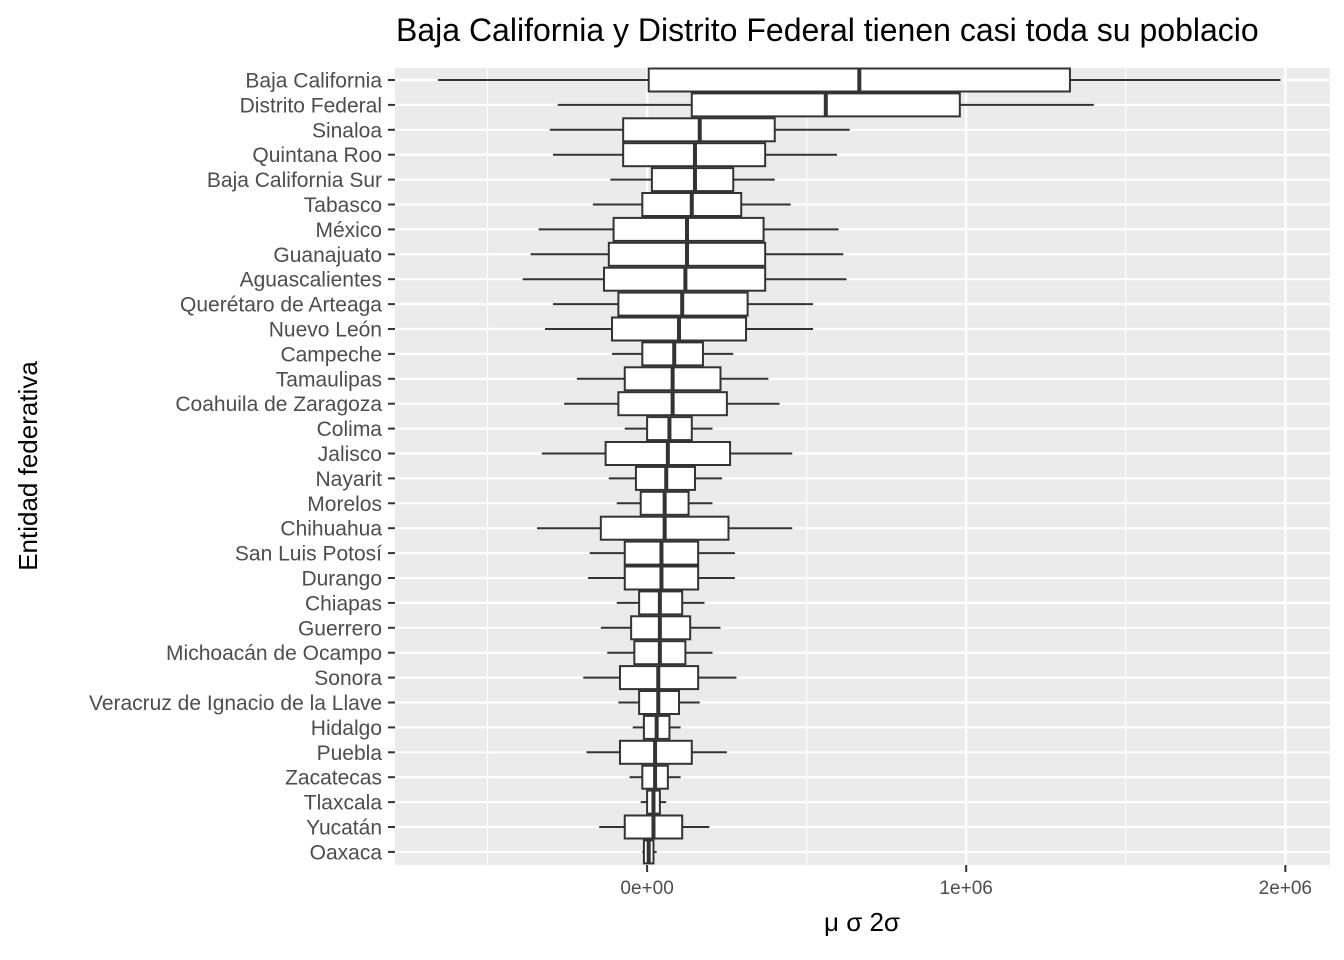  I want to click on y-tick-label: Durango, so click(341, 579).